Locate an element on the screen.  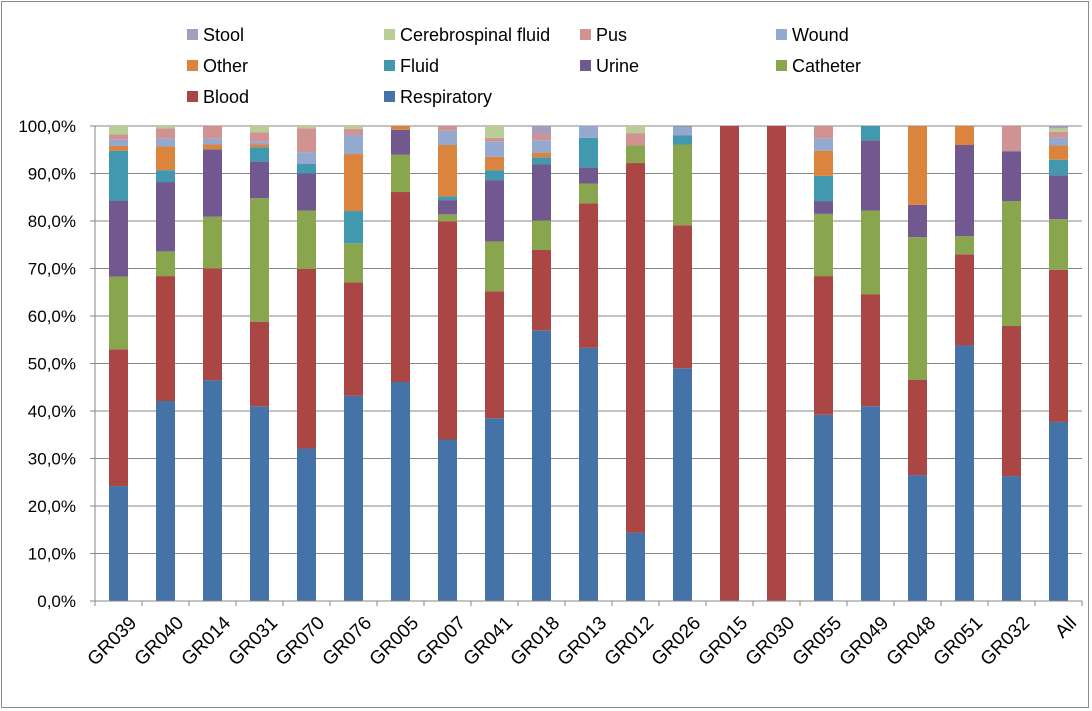
bar-segment-urine-gr040 is located at coordinates (165, 217).